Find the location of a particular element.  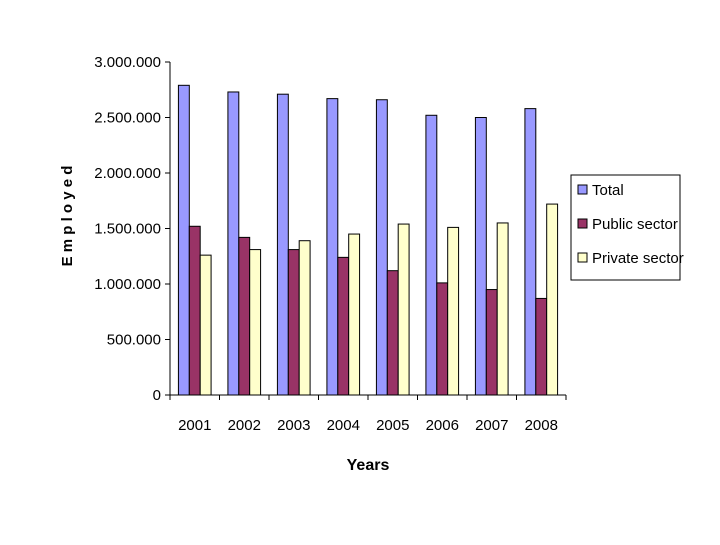

bar-total-2003 is located at coordinates (282, 244).